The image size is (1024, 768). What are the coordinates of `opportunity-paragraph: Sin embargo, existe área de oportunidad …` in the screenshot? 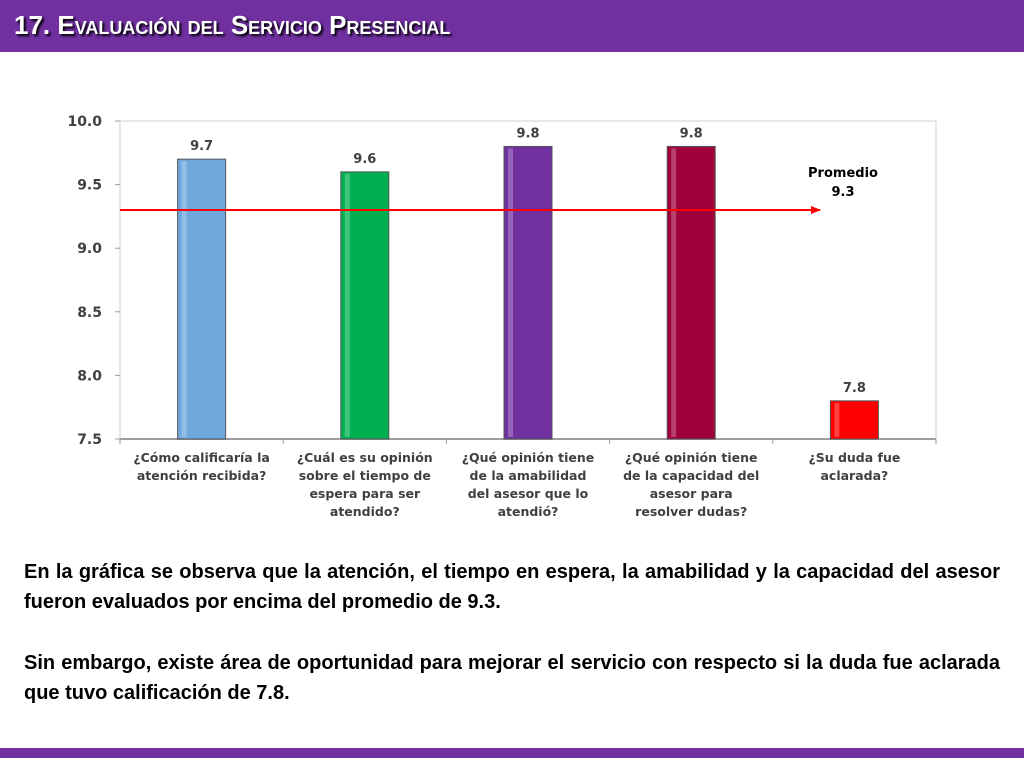 It's located at (512, 678).